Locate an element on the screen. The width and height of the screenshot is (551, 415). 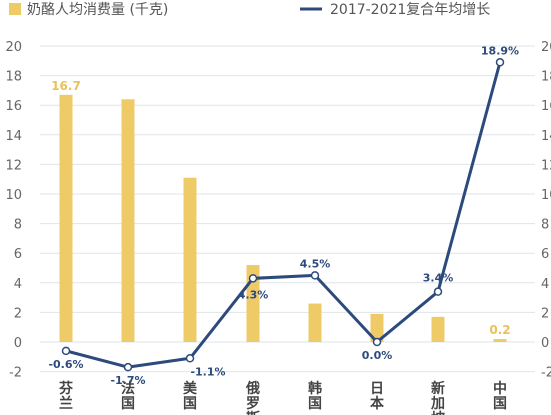
right-tick-label: 14 is located at coordinates (546, 136).